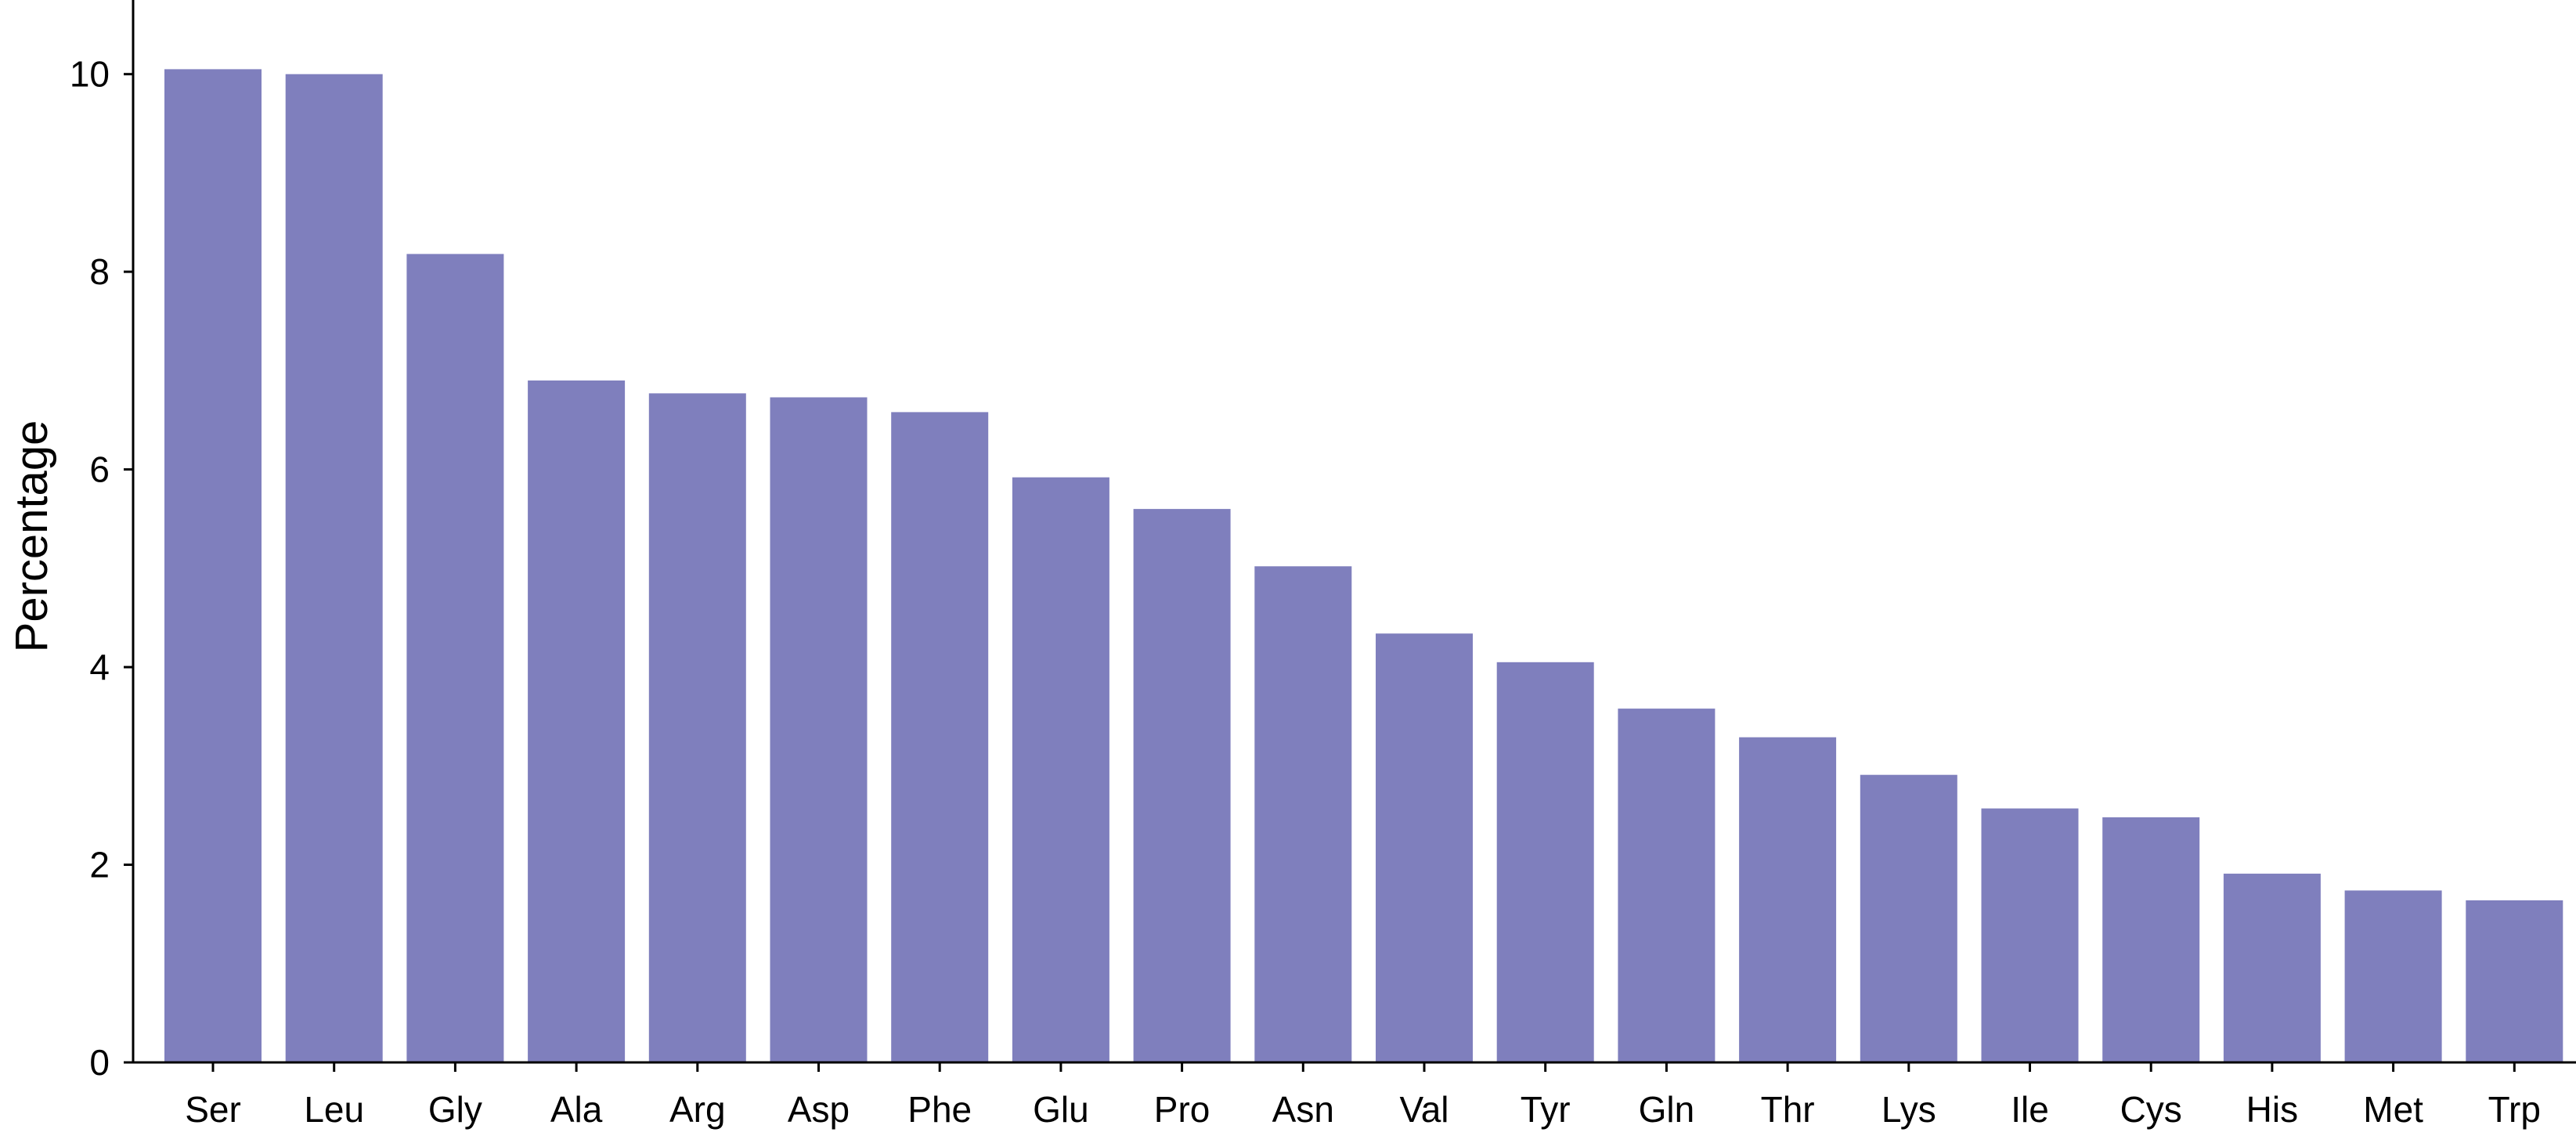 The width and height of the screenshot is (2576, 1136). What do you see at coordinates (100, 1062) in the screenshot?
I see `y-tick-label: 0` at bounding box center [100, 1062].